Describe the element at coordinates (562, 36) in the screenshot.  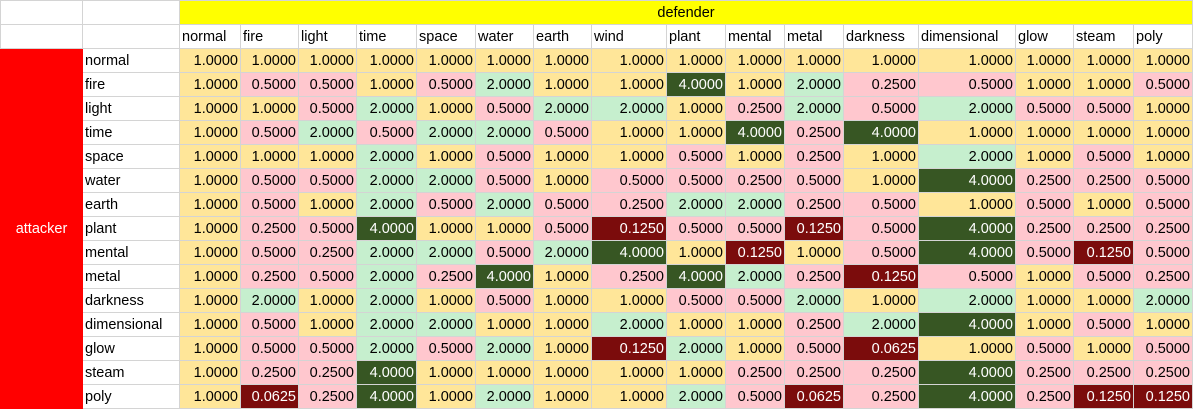
I see `column-header-earth: earth` at that location.